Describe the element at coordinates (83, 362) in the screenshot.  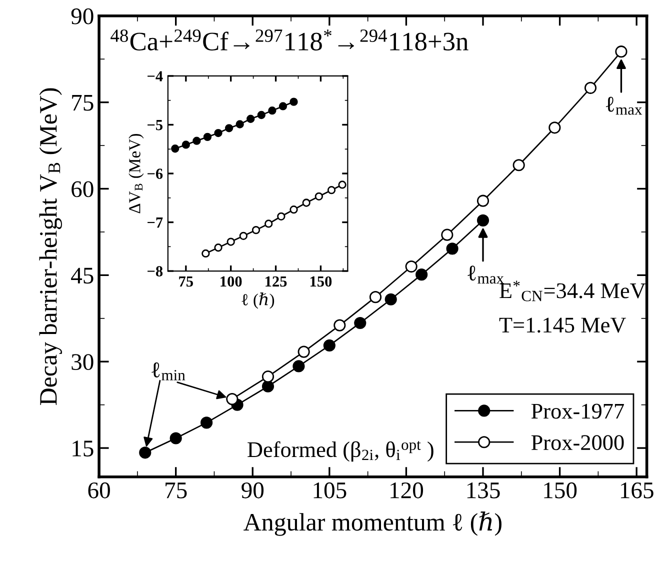
I see `y-tick-label: 30` at that location.